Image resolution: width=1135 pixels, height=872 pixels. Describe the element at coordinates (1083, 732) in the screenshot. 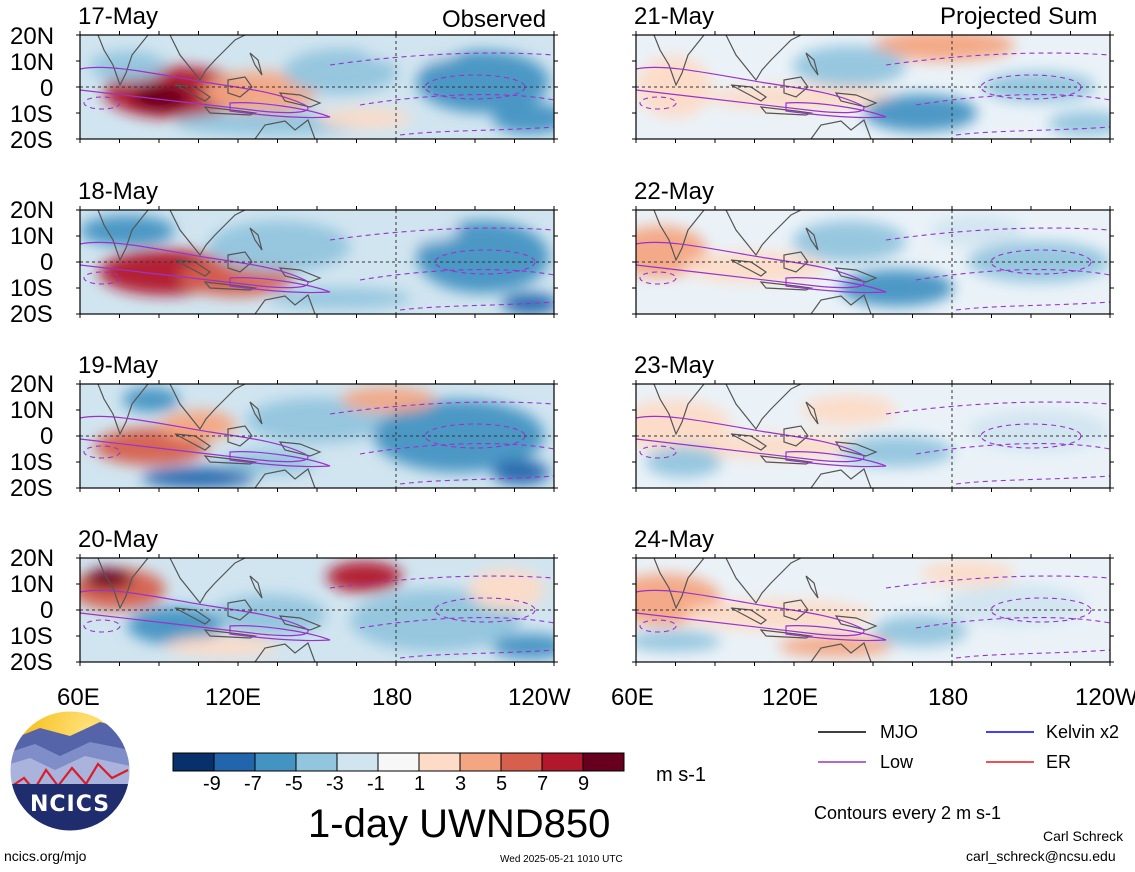

I see `legend-label-kelvin: Kelvin x2` at that location.